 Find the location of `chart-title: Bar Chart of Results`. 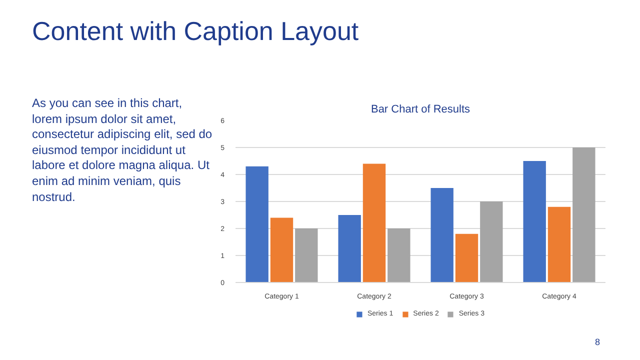

chart-title: Bar Chart of Results is located at coordinates (420, 110).